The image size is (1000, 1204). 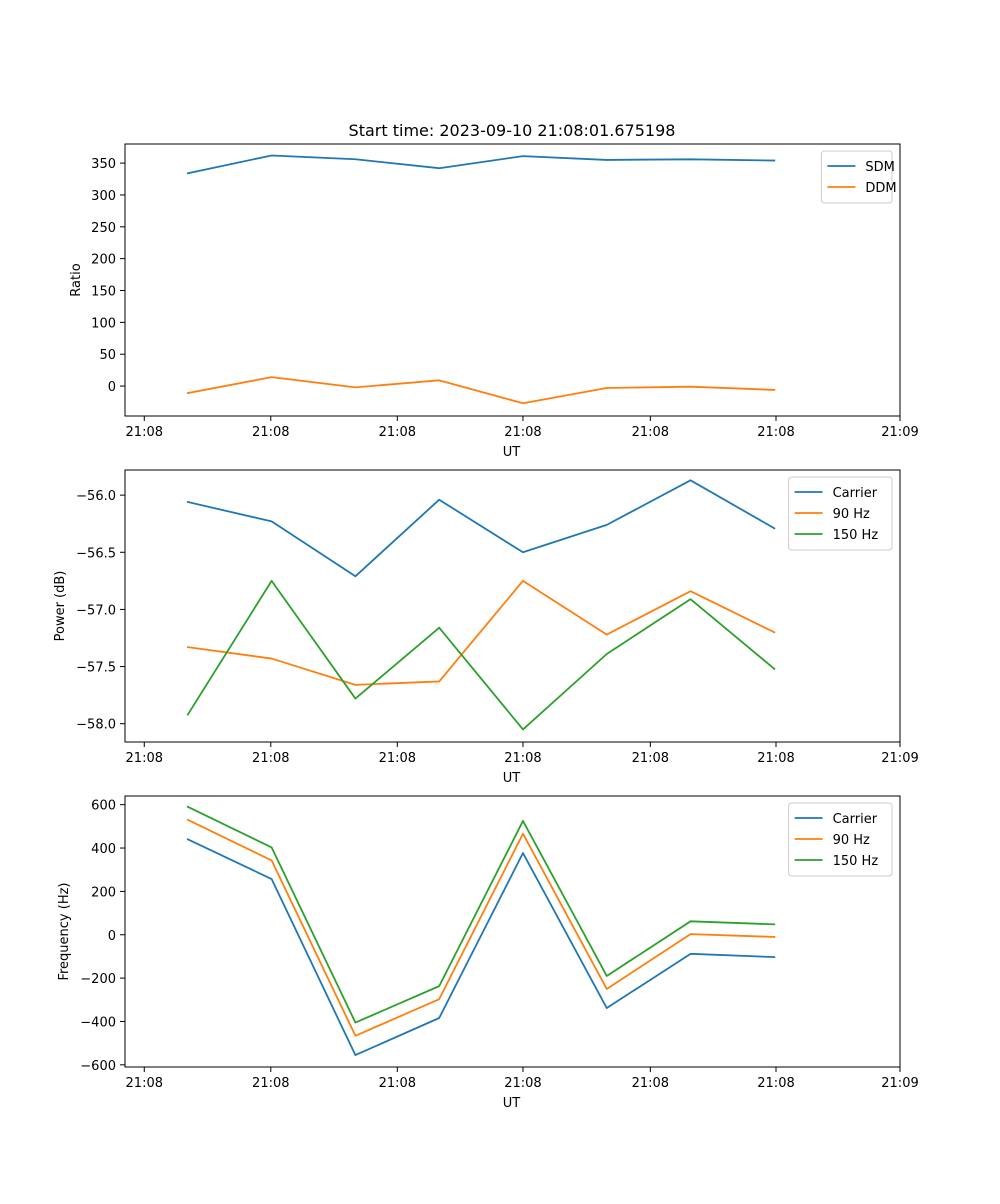 I want to click on y-tick-label: −56.5, so click(x=96, y=553).